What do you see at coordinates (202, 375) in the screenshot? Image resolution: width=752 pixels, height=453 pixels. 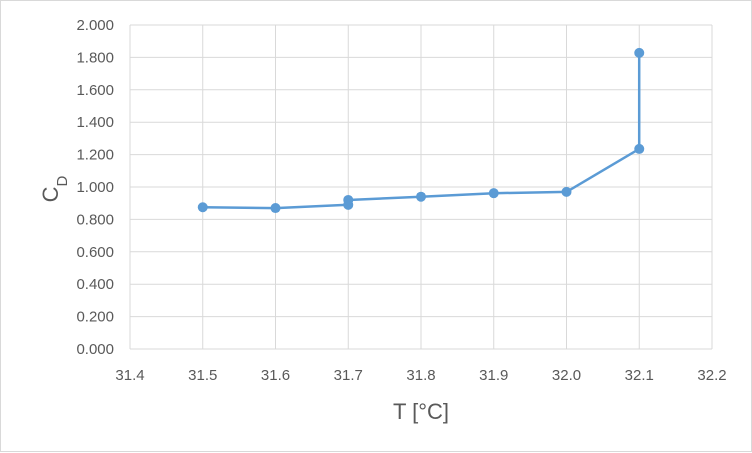 I see `x-tick-label: 31.5` at bounding box center [202, 375].